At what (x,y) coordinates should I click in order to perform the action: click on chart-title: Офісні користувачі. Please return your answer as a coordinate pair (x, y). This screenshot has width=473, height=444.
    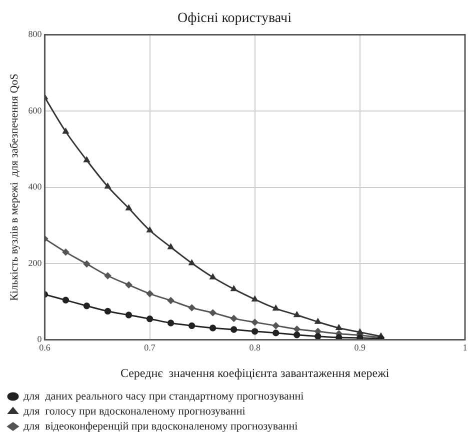
    Looking at the image, I should click on (235, 18).